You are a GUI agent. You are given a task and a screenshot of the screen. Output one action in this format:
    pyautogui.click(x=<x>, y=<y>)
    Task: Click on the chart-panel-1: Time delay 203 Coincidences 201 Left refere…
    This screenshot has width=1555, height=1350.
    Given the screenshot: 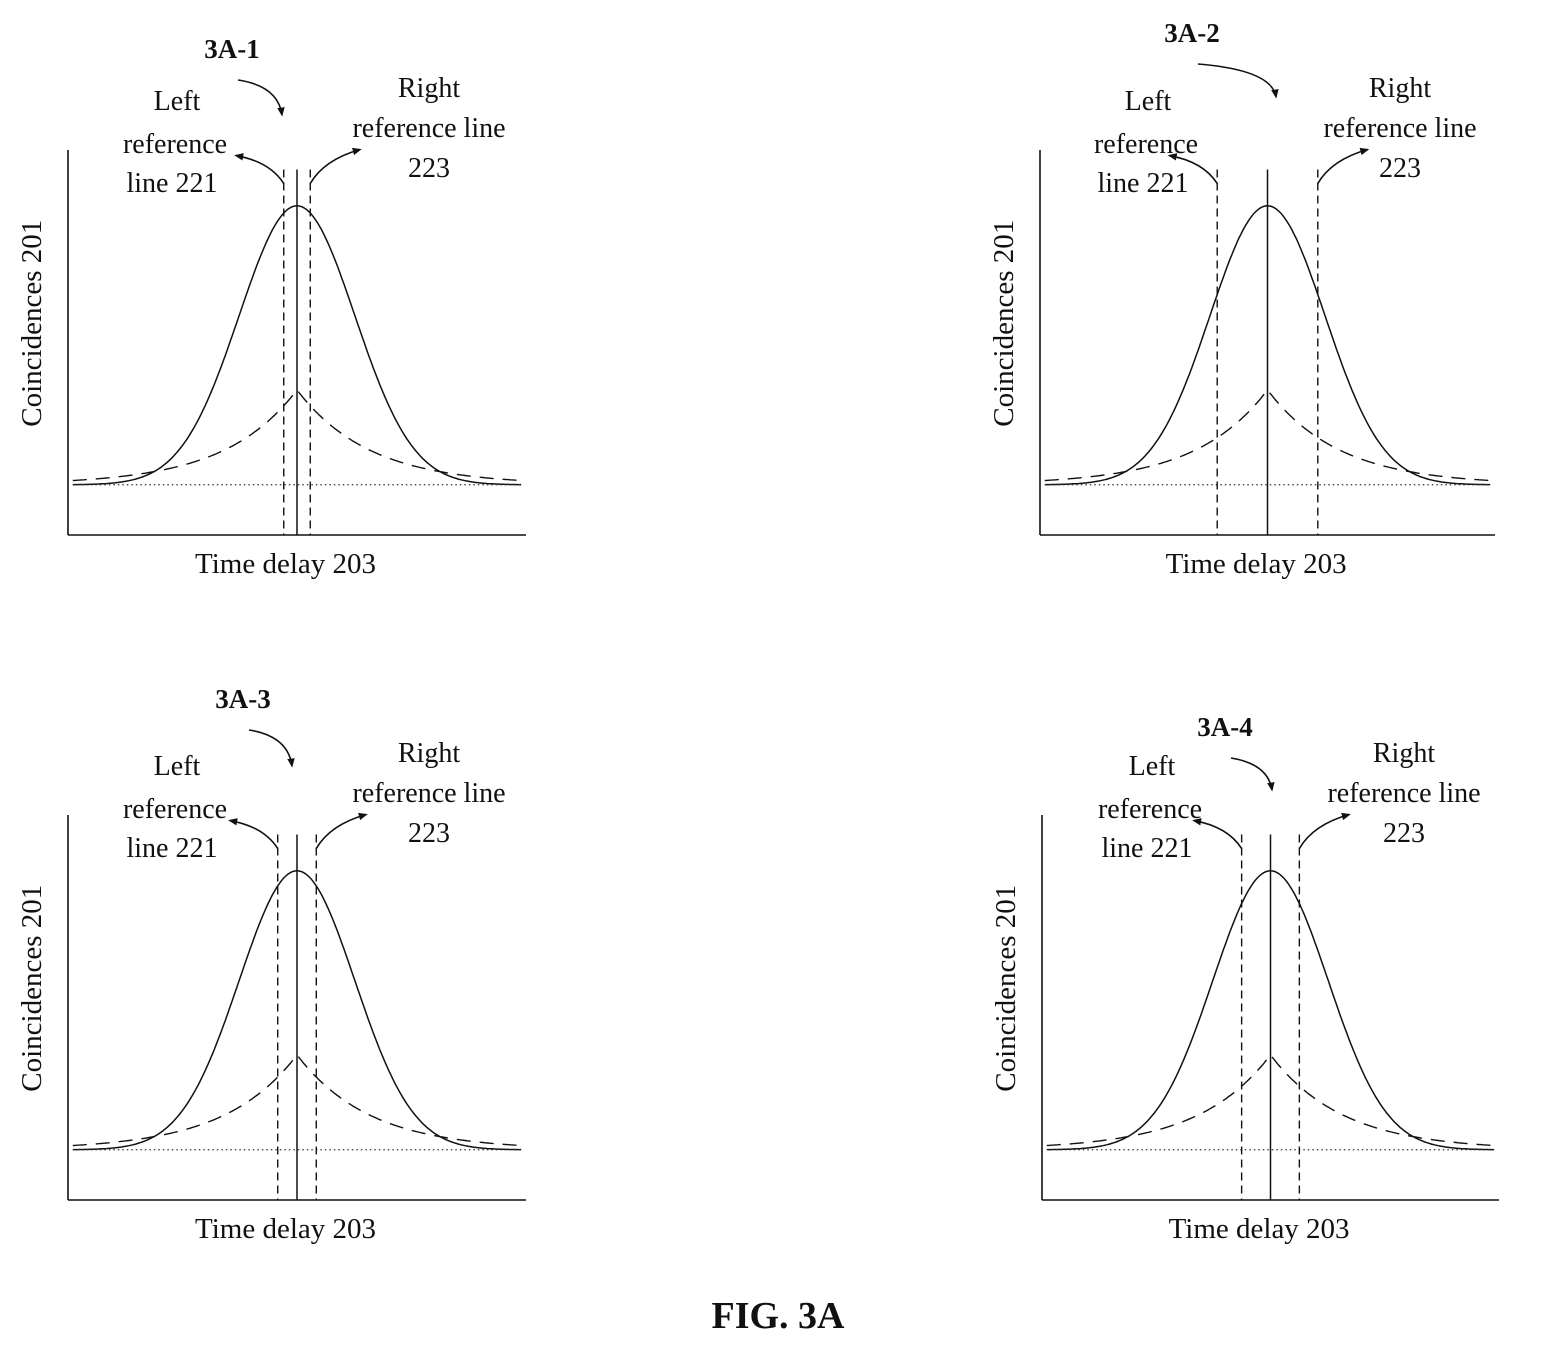 What is the action you would take?
    pyautogui.click(x=271, y=307)
    